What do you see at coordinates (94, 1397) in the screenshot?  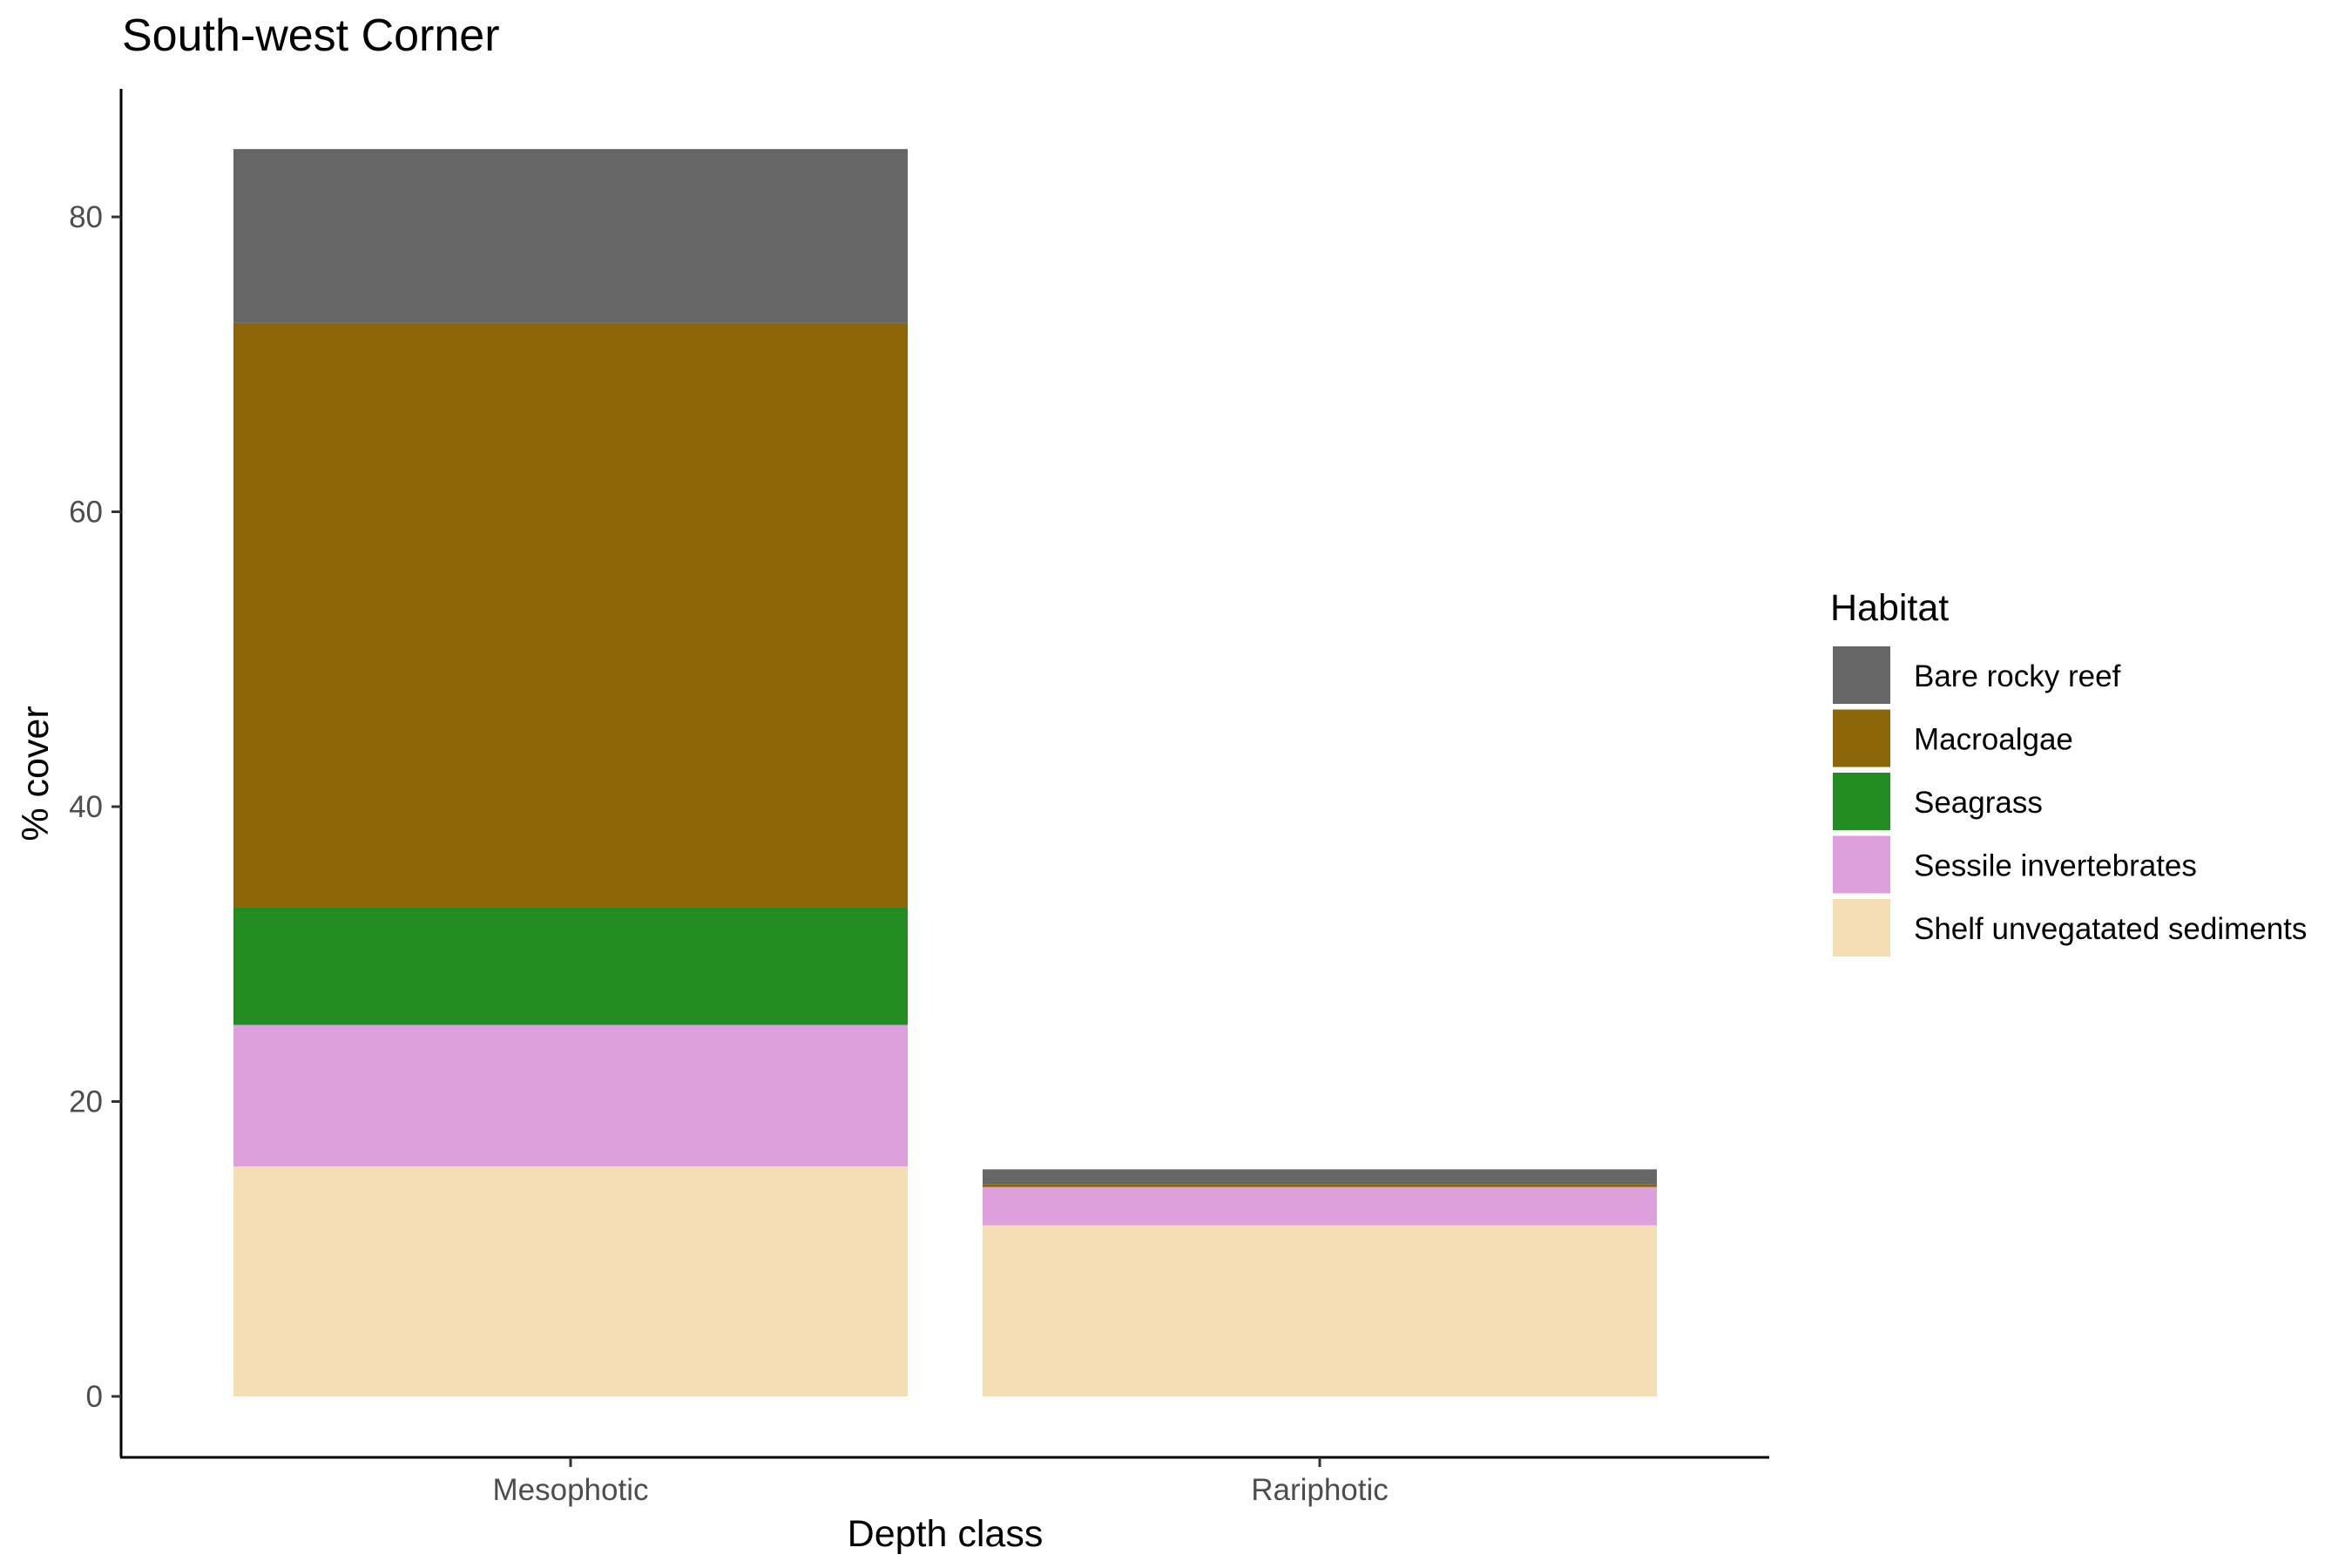 I see `y-tick-label: 0` at bounding box center [94, 1397].